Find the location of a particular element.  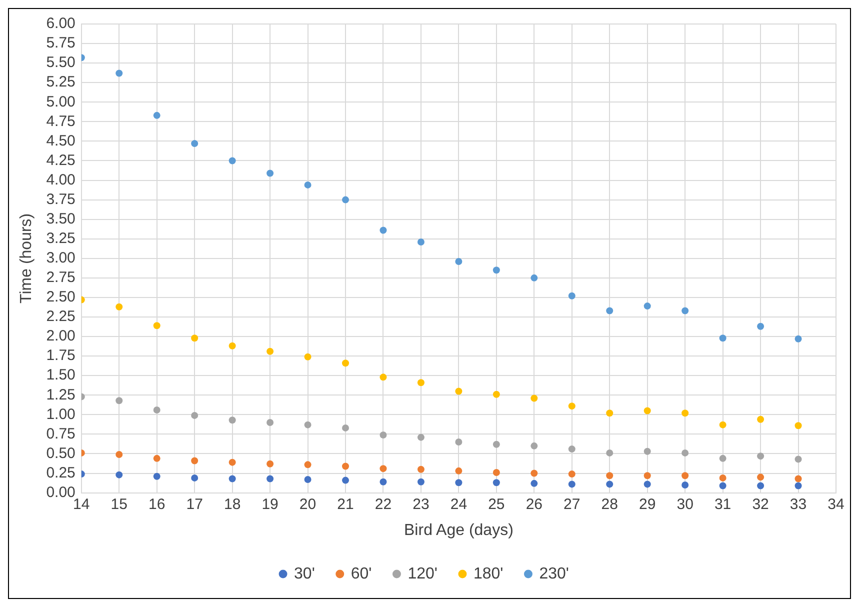

y-axis-title: Time (hours) is located at coordinates (27, 258).